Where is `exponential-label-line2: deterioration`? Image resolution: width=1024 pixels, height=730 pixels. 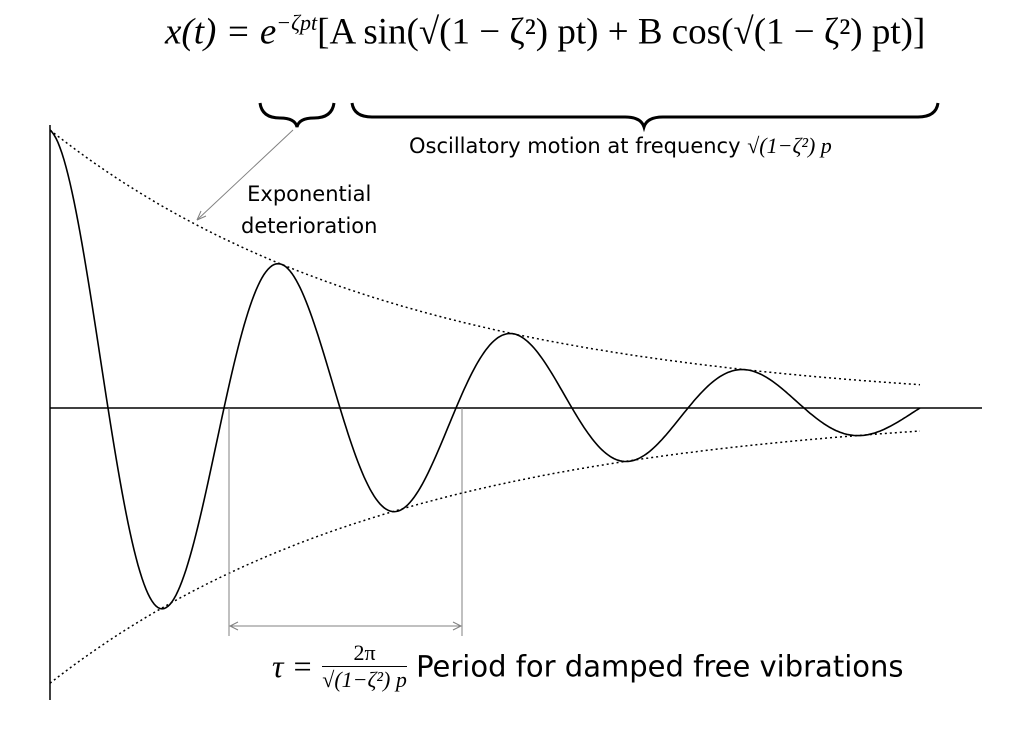 exponential-label-line2: deterioration is located at coordinates (309, 226).